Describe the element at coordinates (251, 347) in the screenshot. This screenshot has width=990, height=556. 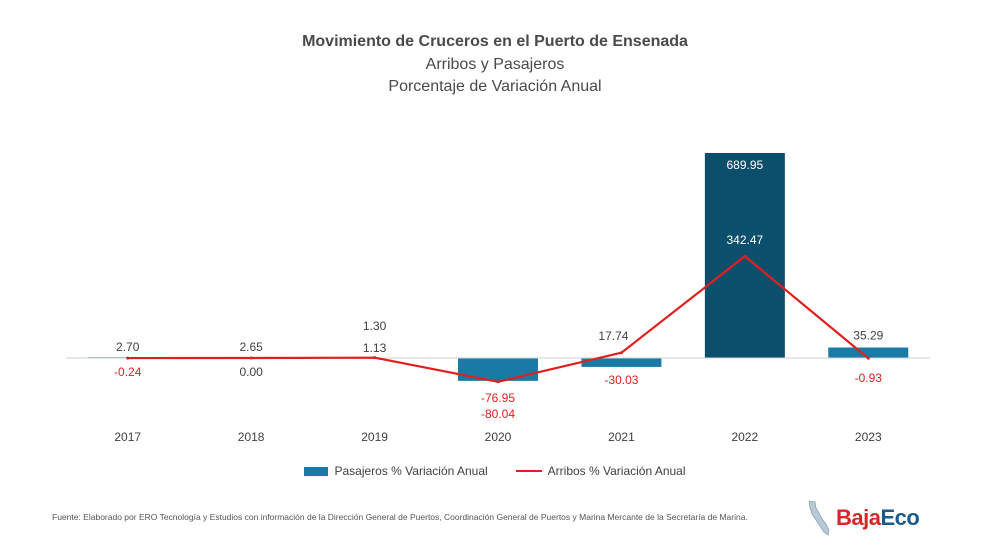
I see `bar-label-2018: 2.65` at that location.